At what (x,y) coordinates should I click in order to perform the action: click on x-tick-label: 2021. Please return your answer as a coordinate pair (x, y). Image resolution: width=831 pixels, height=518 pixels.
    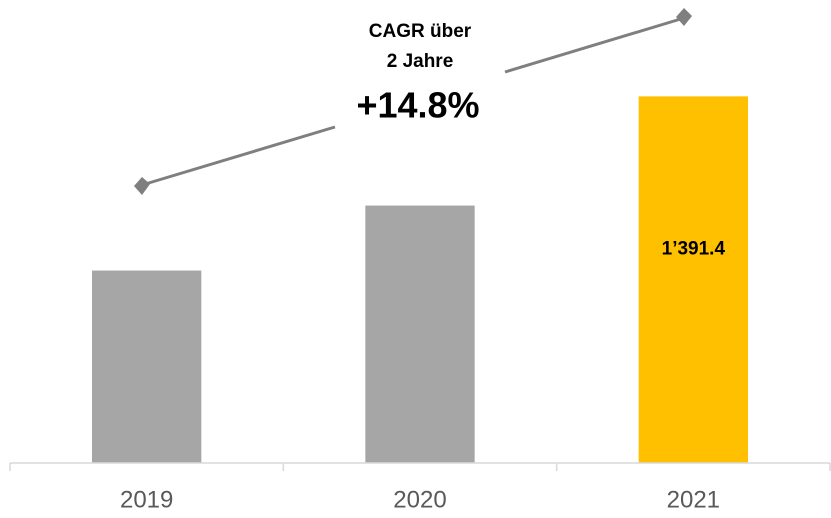
    Looking at the image, I should click on (693, 499).